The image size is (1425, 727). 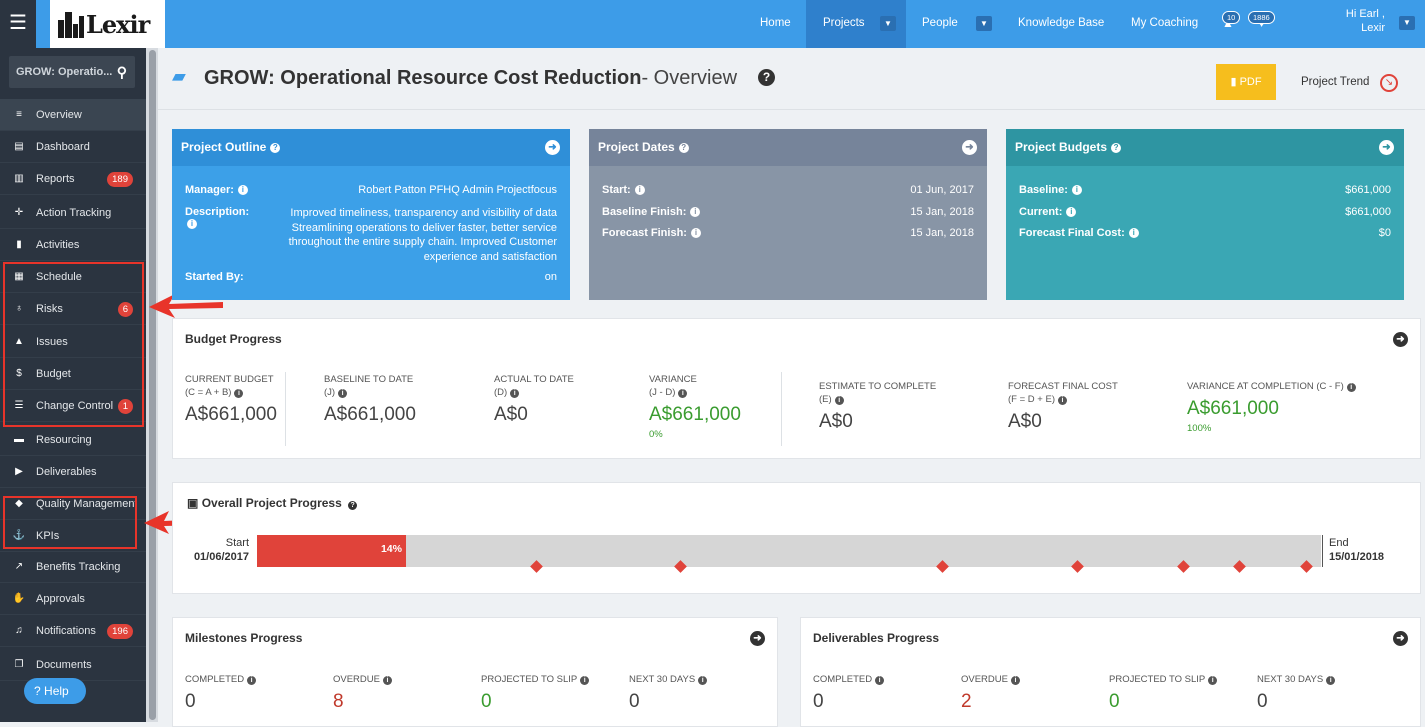 What do you see at coordinates (457, 190) in the screenshot?
I see `manager-value: Robert Patton PFHQ Admin Projectfocus` at bounding box center [457, 190].